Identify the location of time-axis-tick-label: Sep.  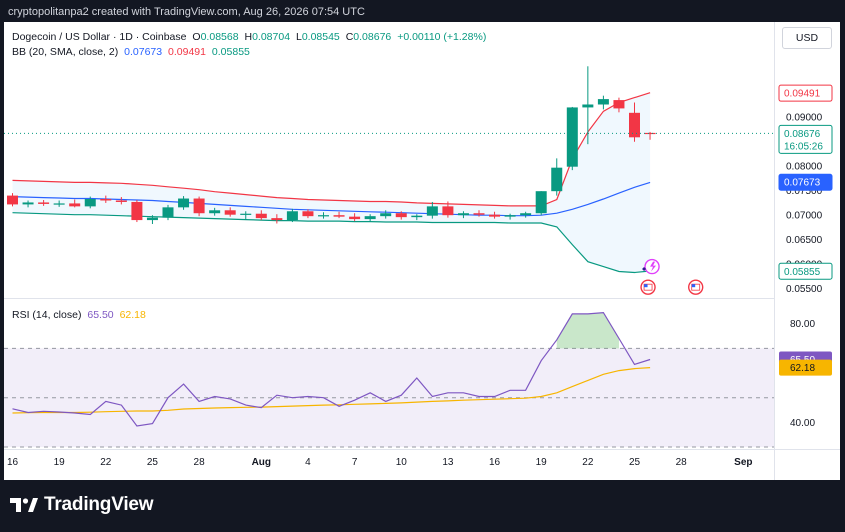
(743, 462).